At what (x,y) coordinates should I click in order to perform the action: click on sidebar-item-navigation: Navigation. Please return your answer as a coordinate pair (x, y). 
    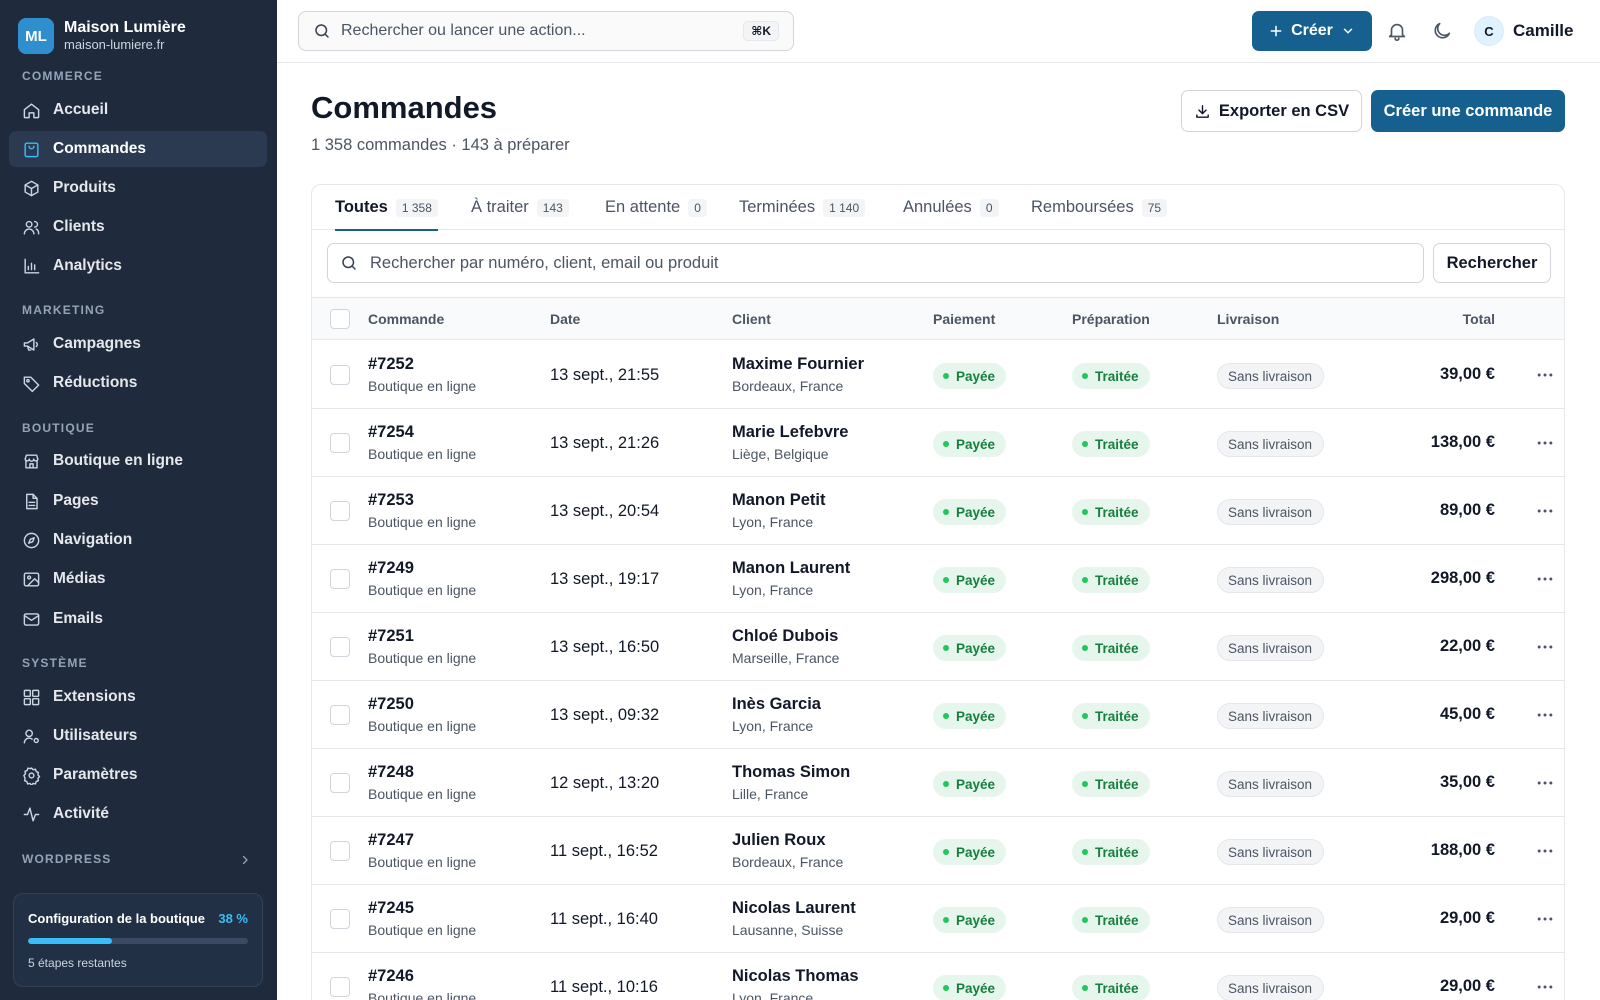
    Looking at the image, I should click on (138, 540).